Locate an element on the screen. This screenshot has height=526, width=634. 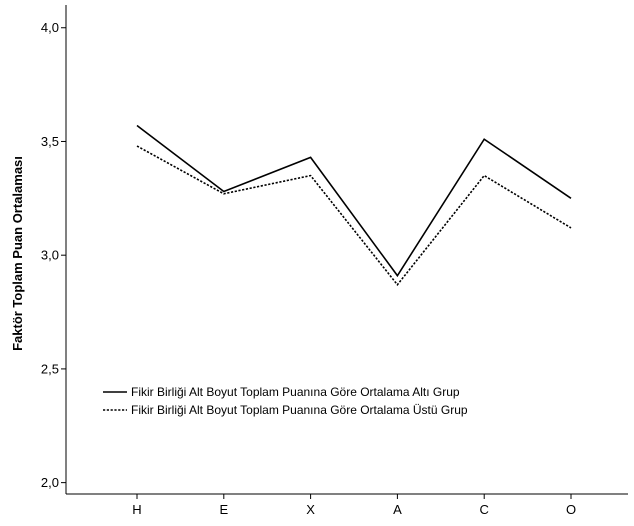
y-tick-label: 3,5 is located at coordinates (50, 141).